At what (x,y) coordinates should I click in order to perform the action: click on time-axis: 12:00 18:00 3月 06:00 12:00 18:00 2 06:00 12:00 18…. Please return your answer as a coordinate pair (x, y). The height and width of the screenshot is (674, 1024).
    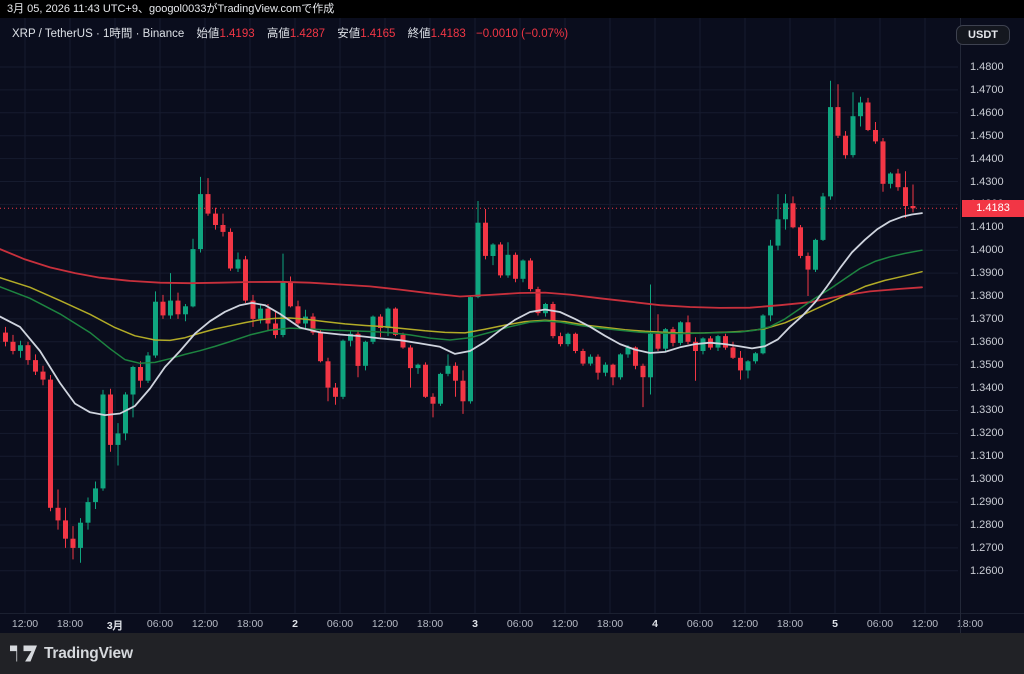
    Looking at the image, I should click on (512, 623).